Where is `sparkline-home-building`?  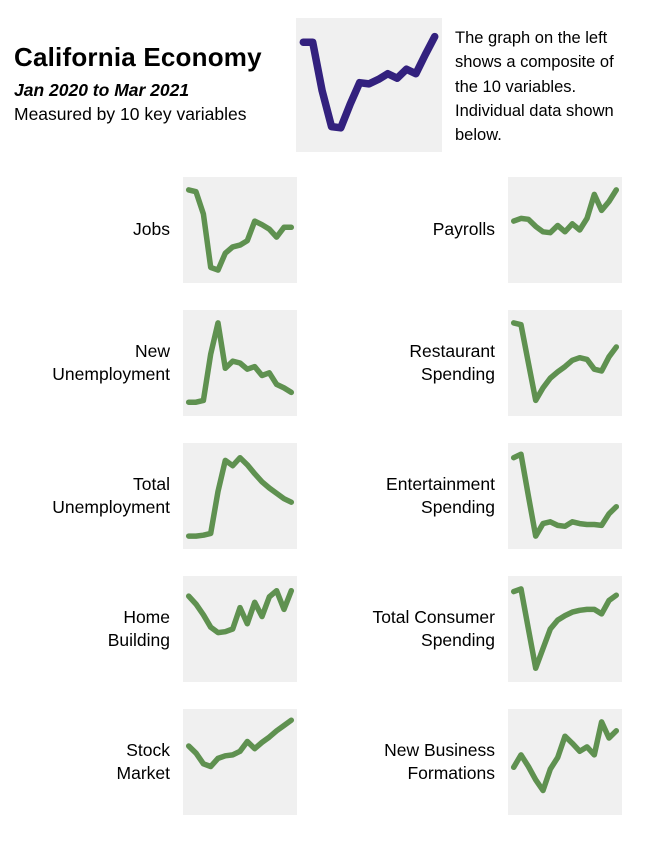
sparkline-home-building is located at coordinates (240, 629).